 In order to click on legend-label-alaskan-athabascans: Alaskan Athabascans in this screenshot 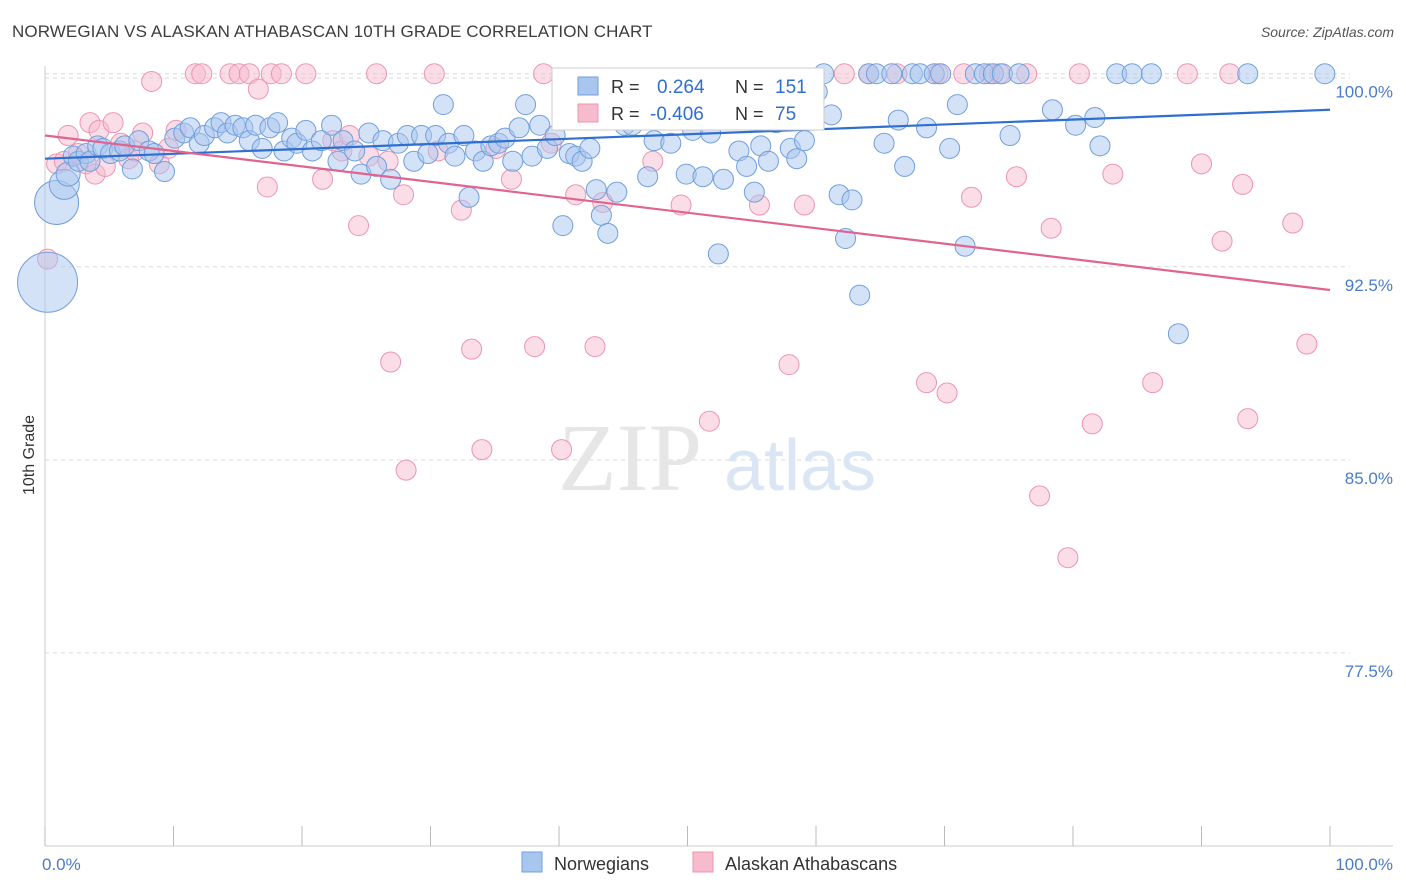, I will do `click(811, 864)`.